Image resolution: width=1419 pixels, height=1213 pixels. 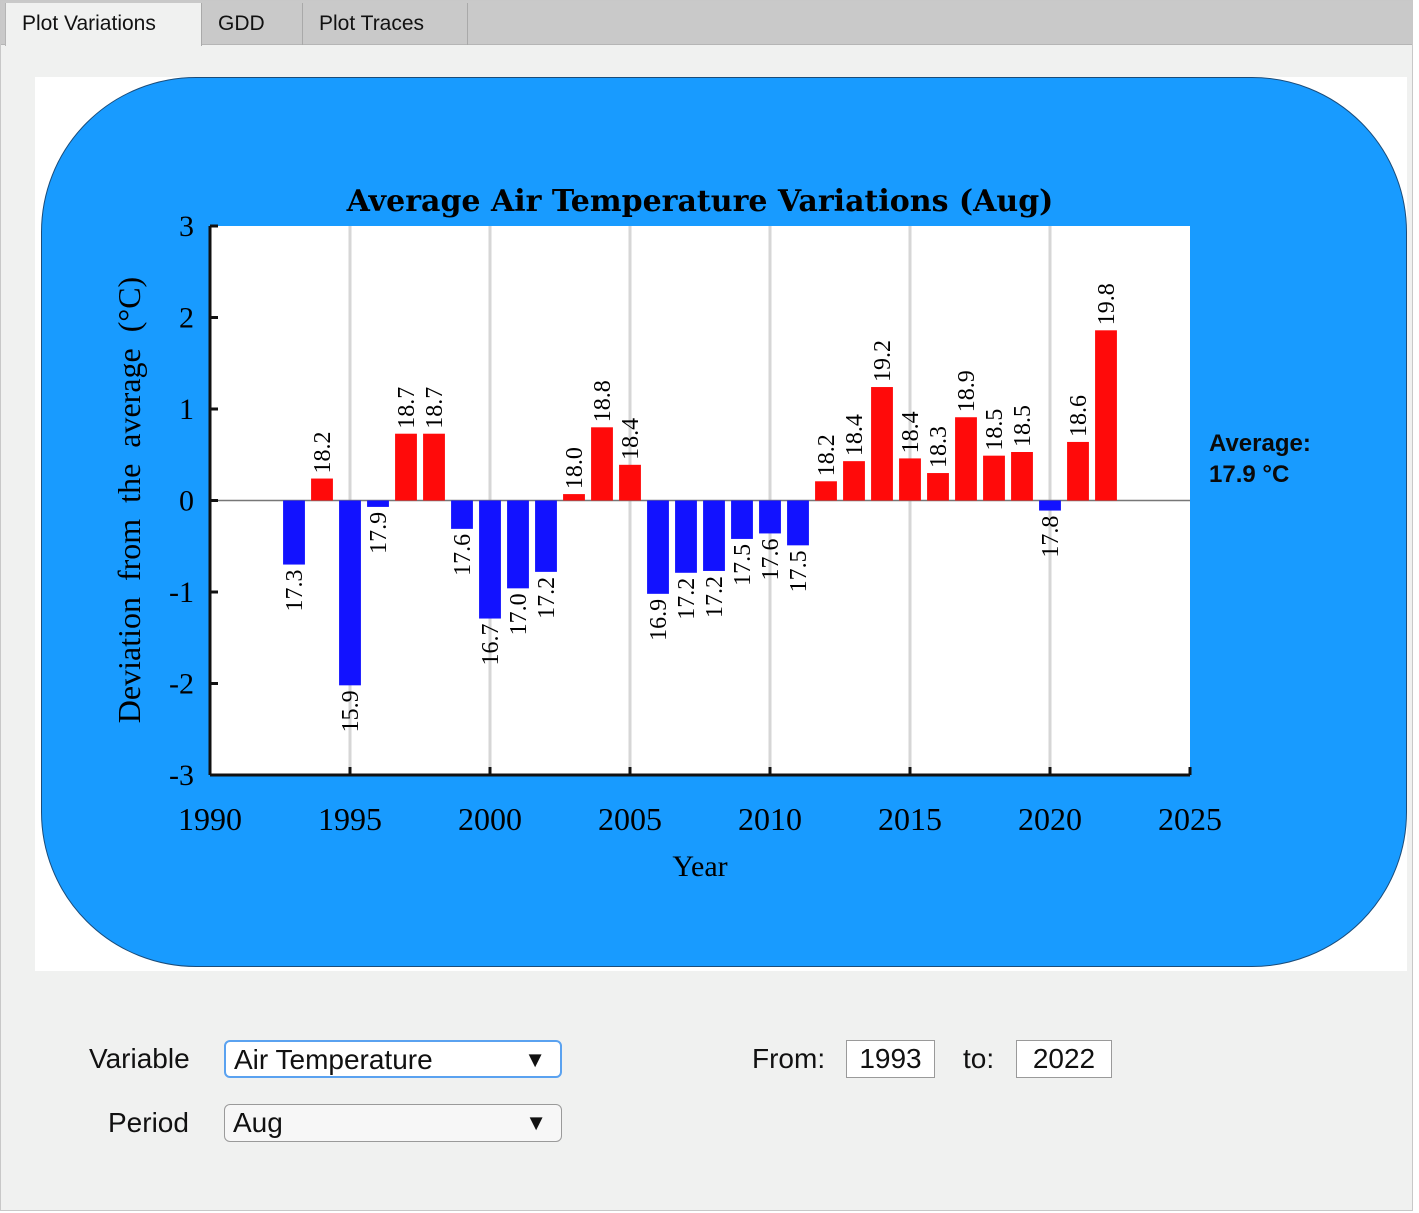 I want to click on y-tick-label: 3, so click(x=186, y=226).